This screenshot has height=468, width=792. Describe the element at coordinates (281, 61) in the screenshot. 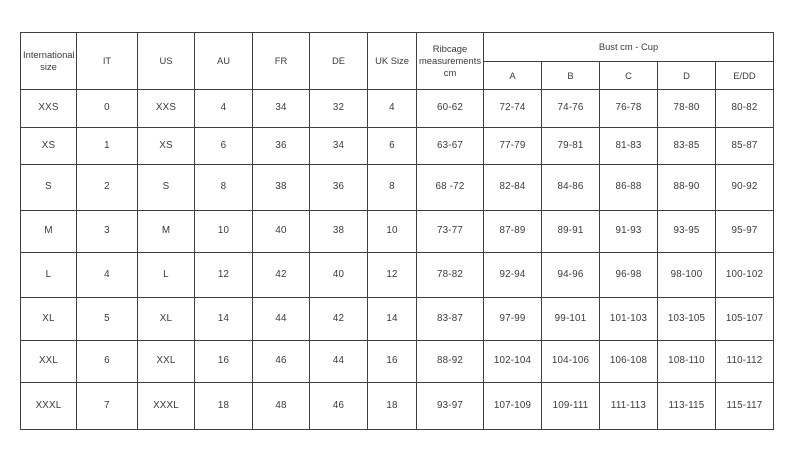

I see `header-fr: FR` at that location.